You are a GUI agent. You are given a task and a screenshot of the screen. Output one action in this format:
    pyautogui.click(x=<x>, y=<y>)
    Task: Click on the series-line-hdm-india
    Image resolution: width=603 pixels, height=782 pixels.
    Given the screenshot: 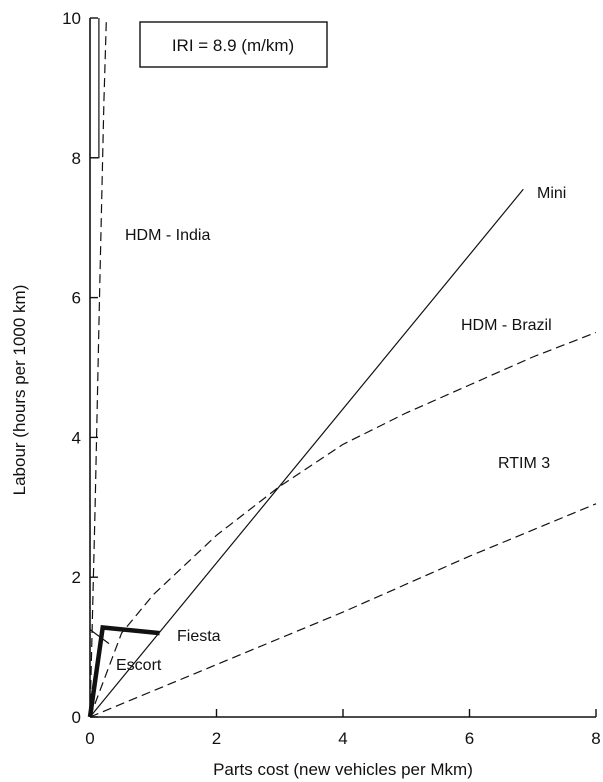 What is the action you would take?
    pyautogui.click(x=98, y=367)
    